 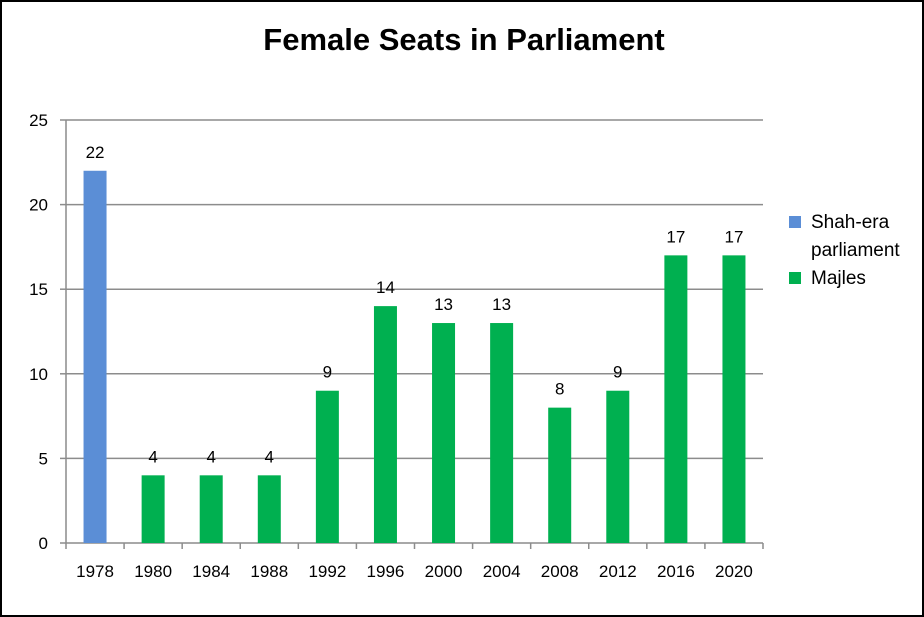 I want to click on legend-label-shah-era-line2: parliament, so click(x=855, y=250).